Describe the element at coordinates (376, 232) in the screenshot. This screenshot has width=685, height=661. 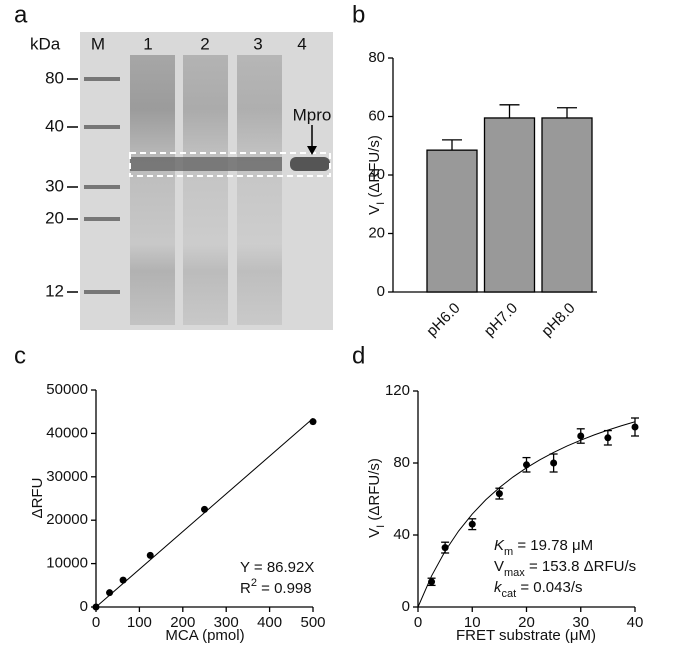
I see `y-tick-label: 20` at that location.